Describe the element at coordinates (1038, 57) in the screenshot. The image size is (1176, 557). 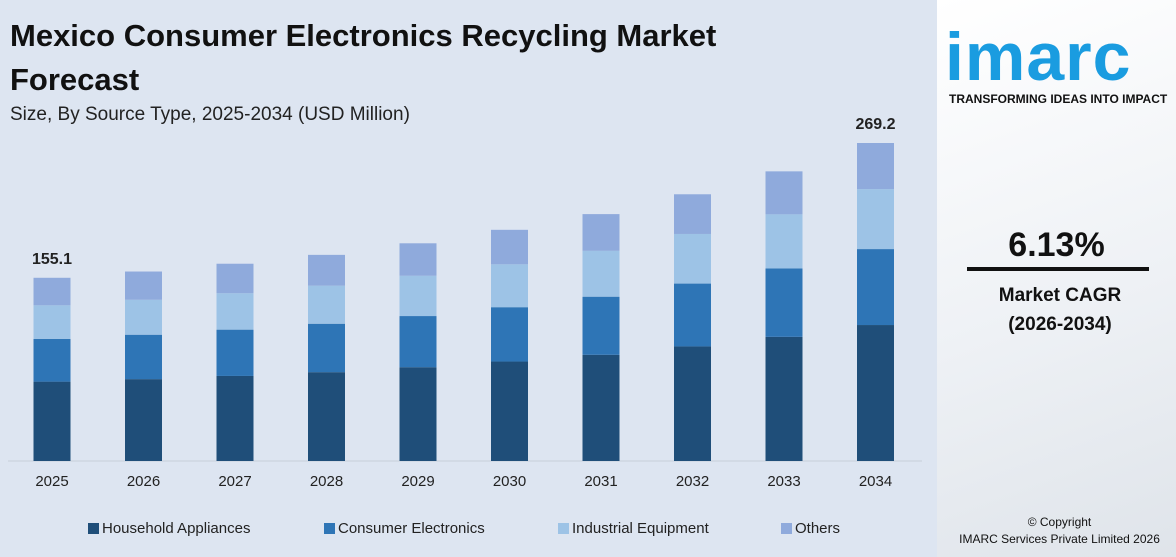
I see `logo: imarc` at that location.